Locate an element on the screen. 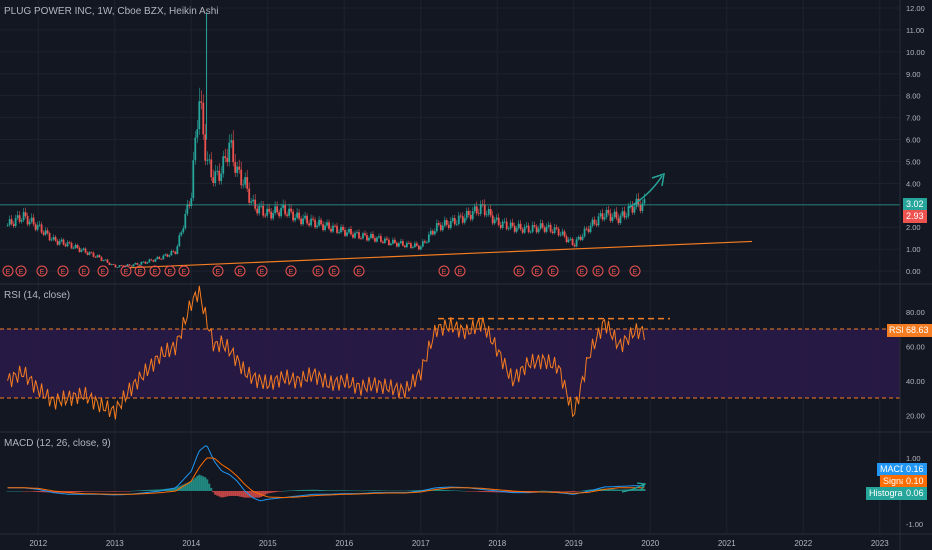 This screenshot has height=550, width=932. support-trendline is located at coordinates (441, 254).